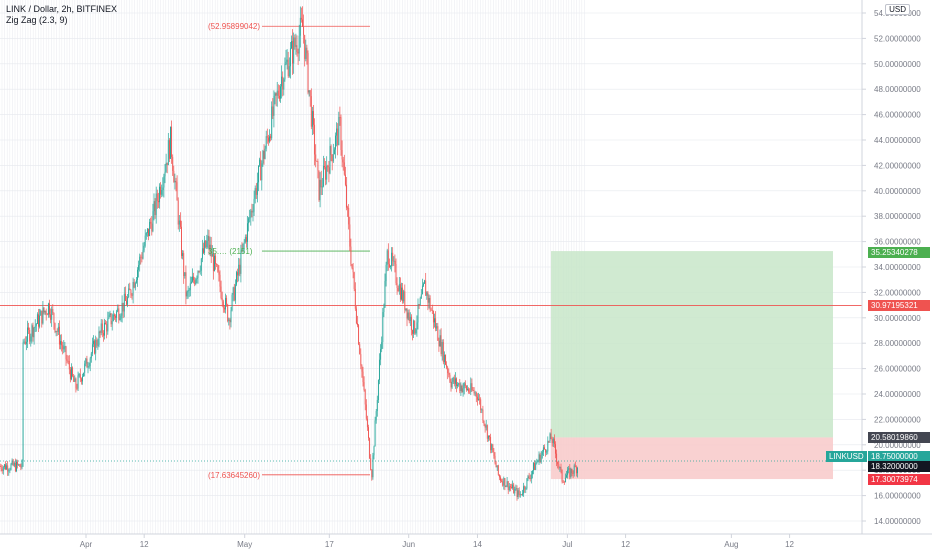  I want to click on symbol-price-tag: LINKUSD, so click(846, 456).